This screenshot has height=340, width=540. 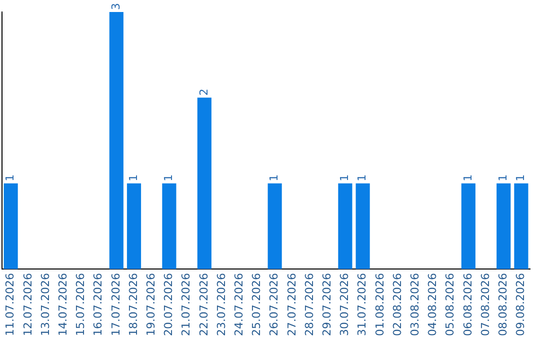 I want to click on x-tick-label: 12.07.2026, so click(x=27, y=304).